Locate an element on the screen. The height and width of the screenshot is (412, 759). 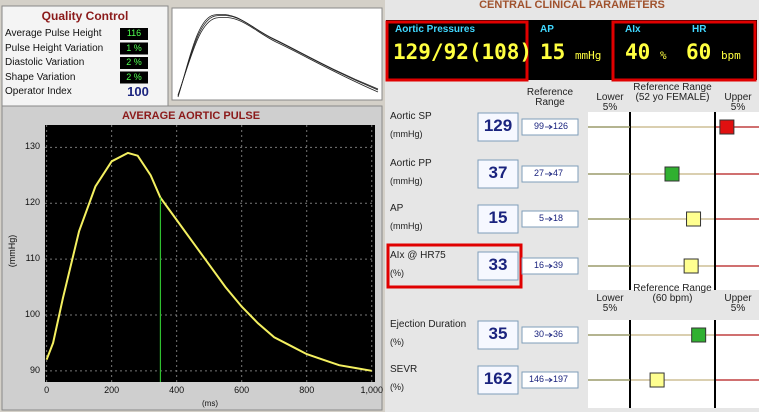
waveform-thumbnail is located at coordinates (277, 54).